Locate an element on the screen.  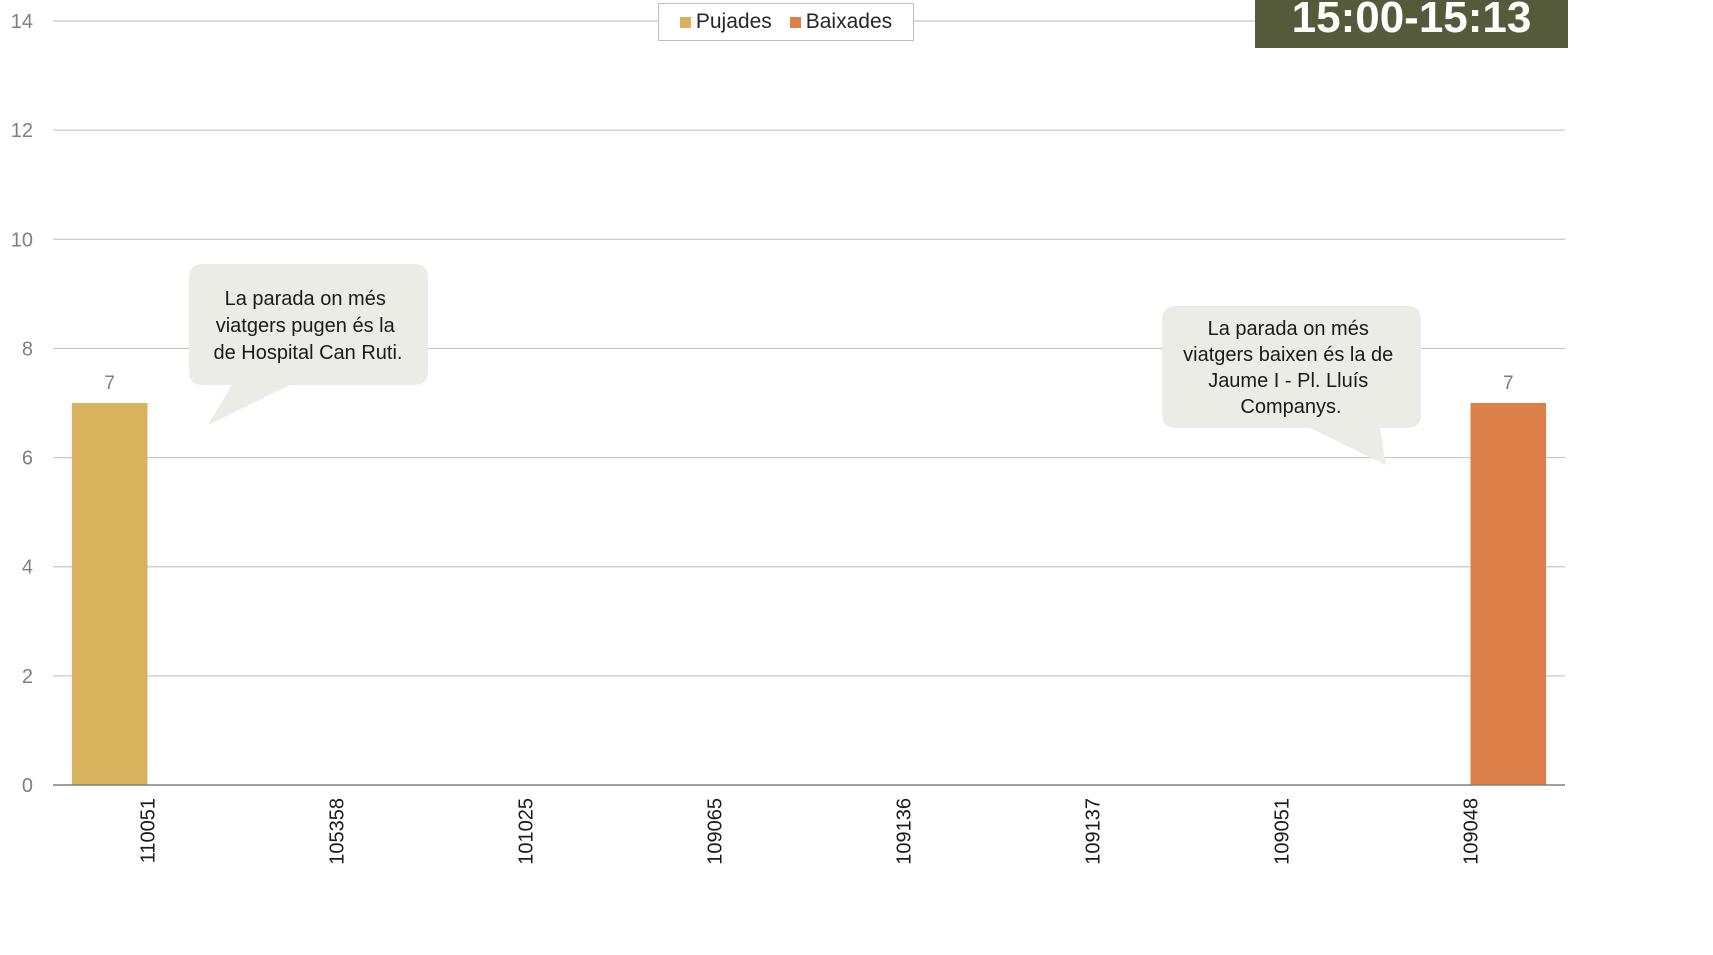
y-tick-label: 12 is located at coordinates (22, 131).